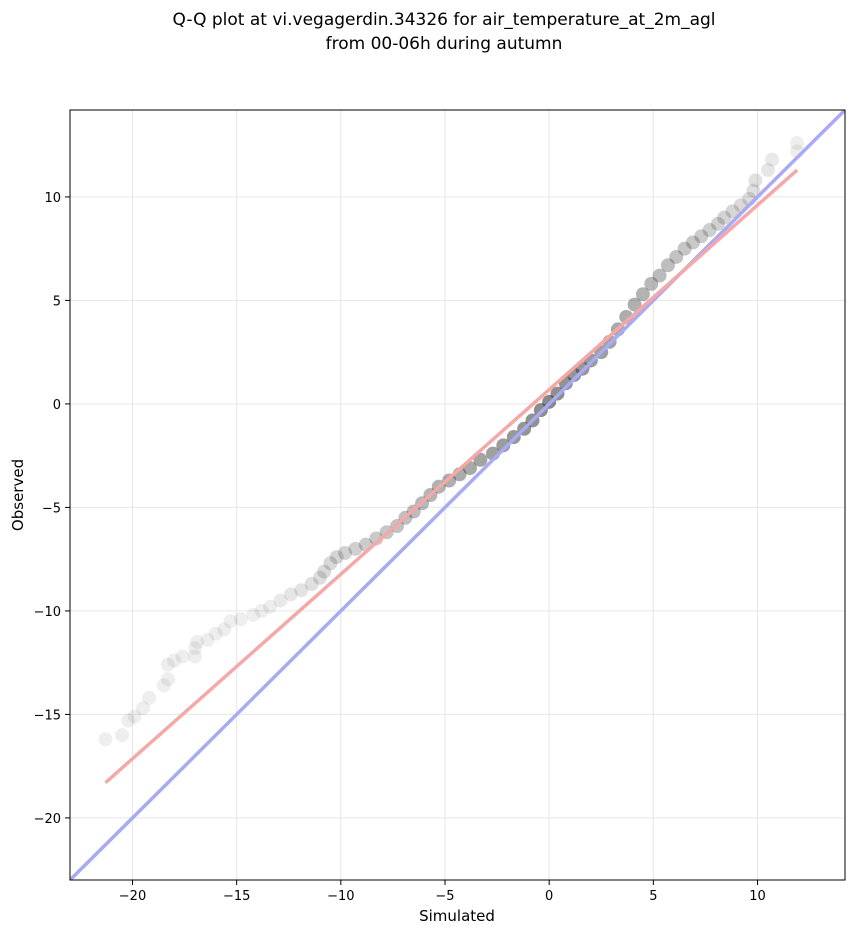 The image size is (854, 934). I want to click on y-tick-label: −20, so click(47, 819).